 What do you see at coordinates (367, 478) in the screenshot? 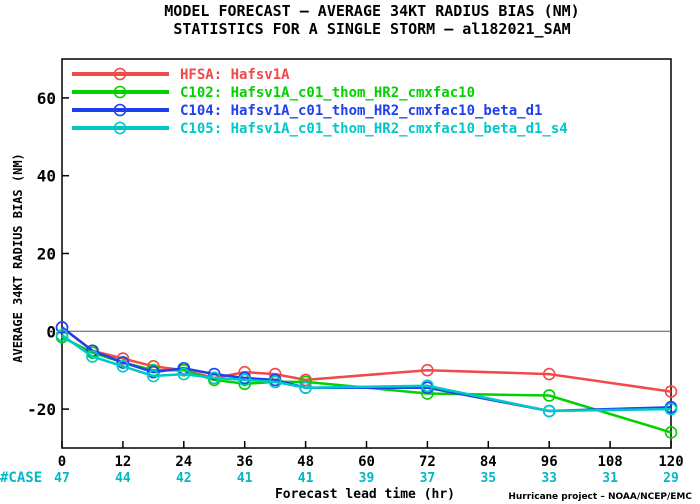
I see `case-count: 39` at bounding box center [367, 478].